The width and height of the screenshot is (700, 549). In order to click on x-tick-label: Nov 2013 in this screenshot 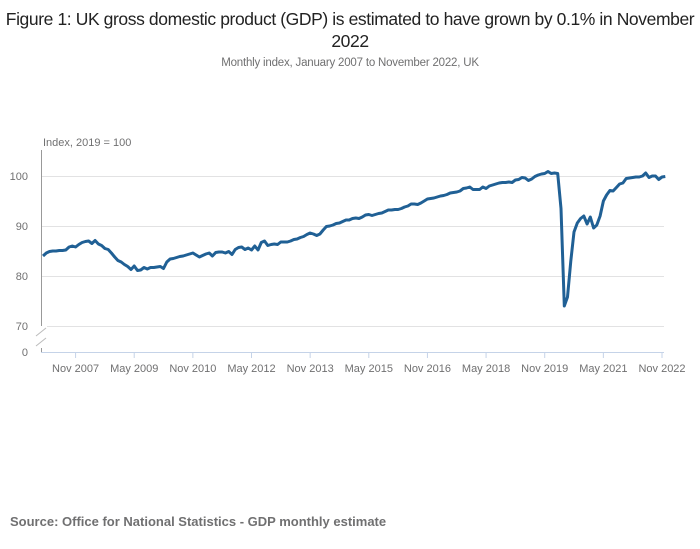, I will do `click(310, 369)`.